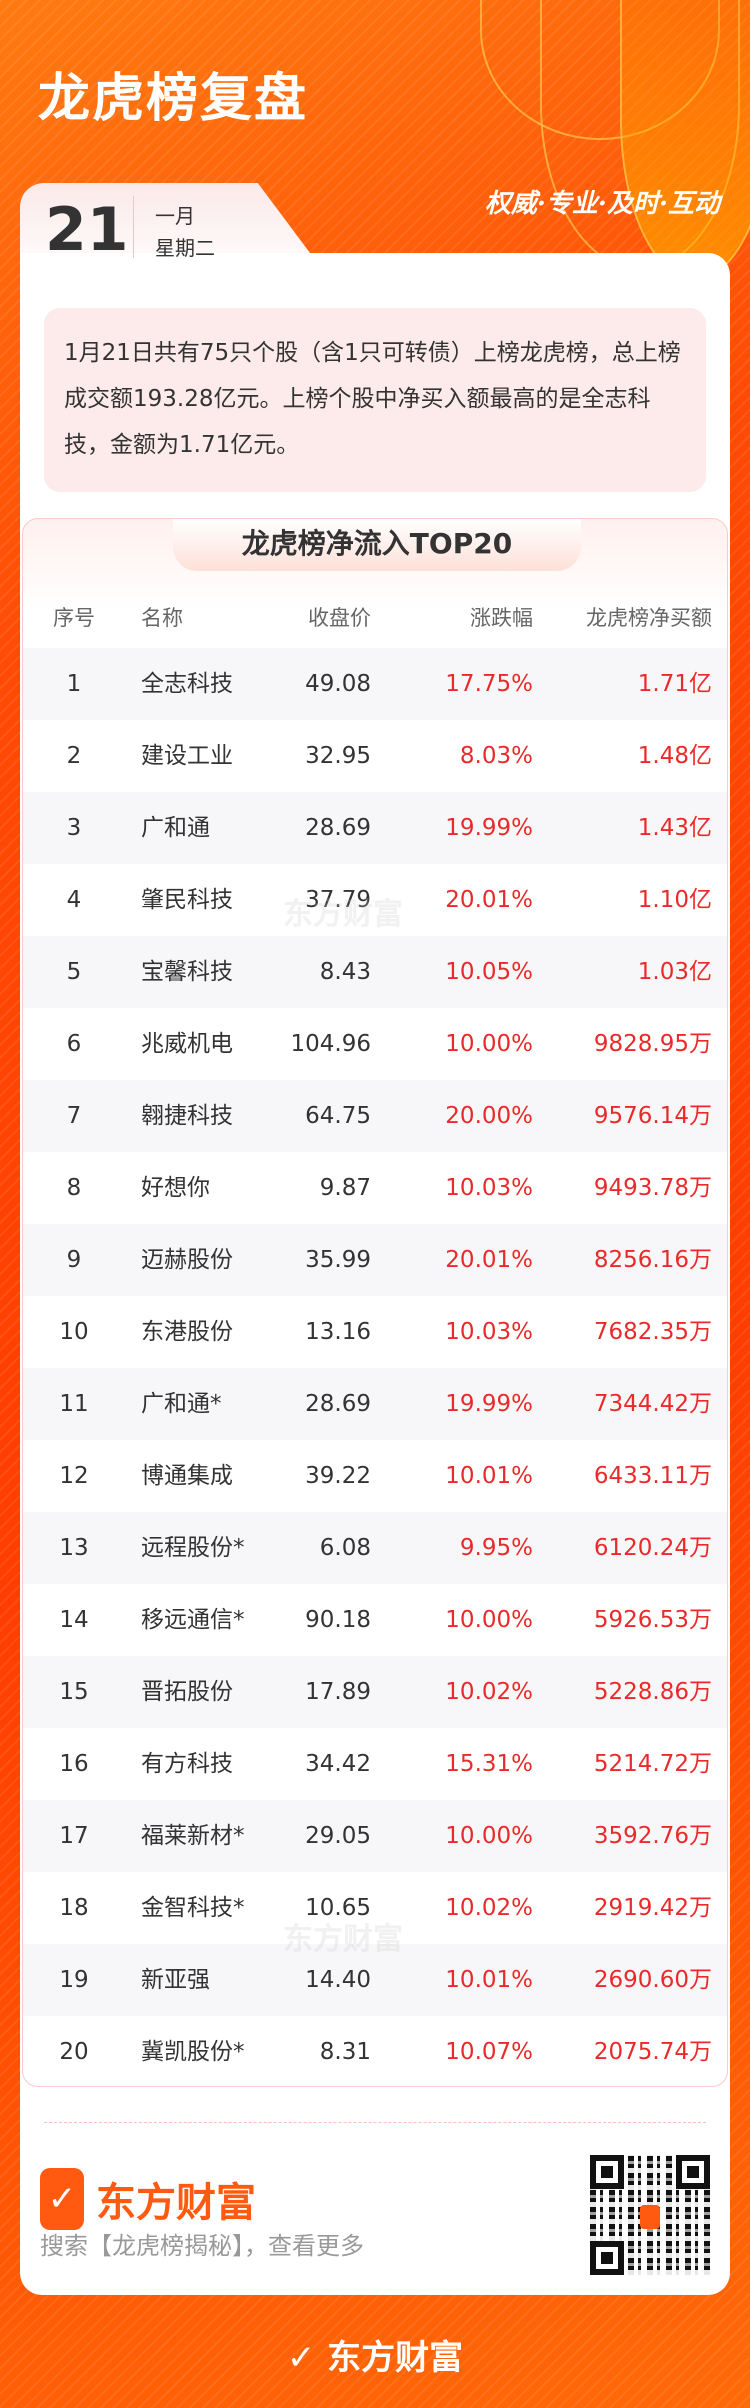  What do you see at coordinates (74, 1548) in the screenshot?
I see `cell-rank: 13` at bounding box center [74, 1548].